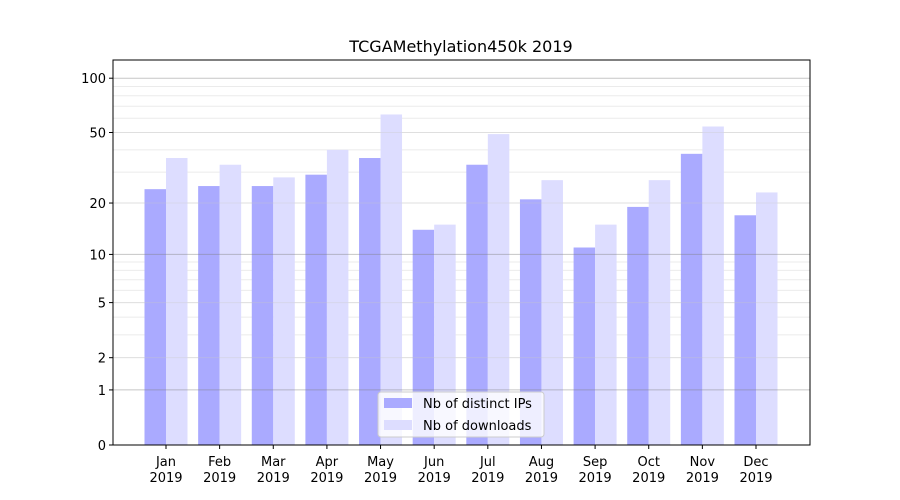  Describe the element at coordinates (755, 462) in the screenshot. I see `x-tick-label-month: Dec` at that location.